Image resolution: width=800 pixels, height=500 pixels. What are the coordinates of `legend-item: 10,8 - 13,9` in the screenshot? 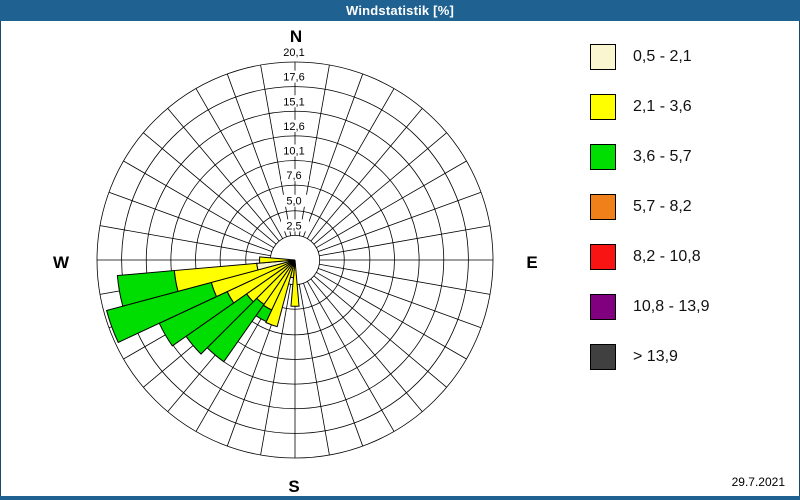 It's located at (690, 306).